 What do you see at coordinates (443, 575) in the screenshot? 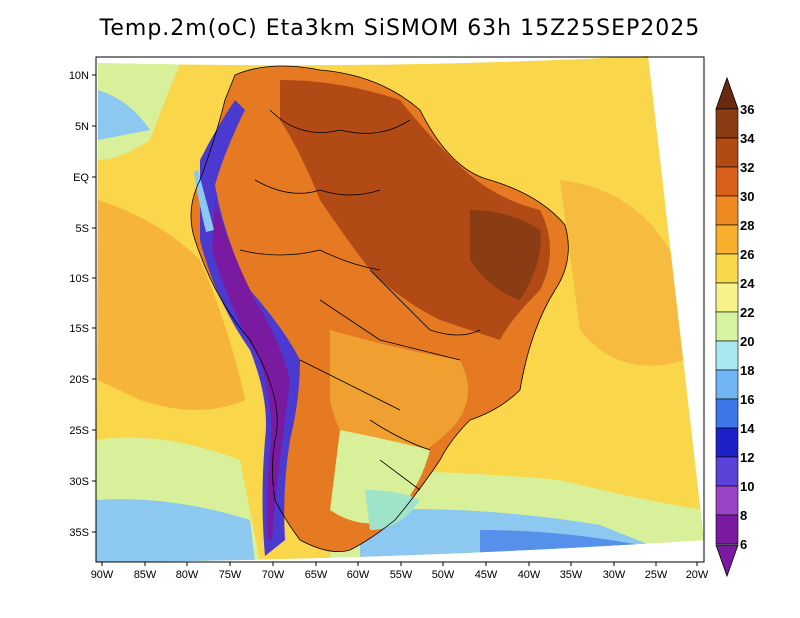
I see `lon-label: 50W` at bounding box center [443, 575].